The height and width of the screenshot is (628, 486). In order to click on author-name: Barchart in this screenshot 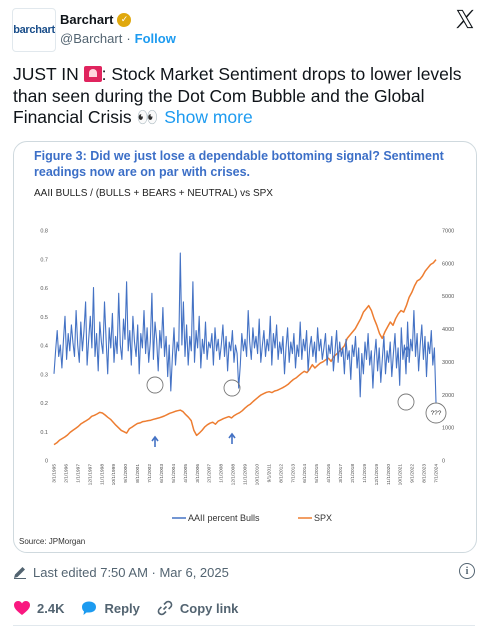, I will do `click(87, 19)`.